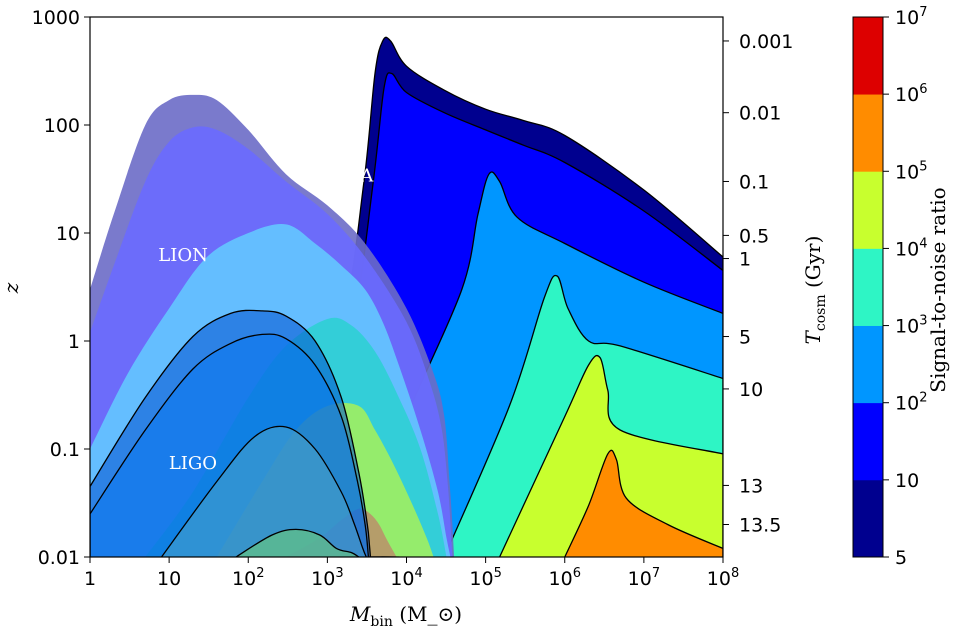  I want to click on x-tick-label: 10³, so click(327, 578).